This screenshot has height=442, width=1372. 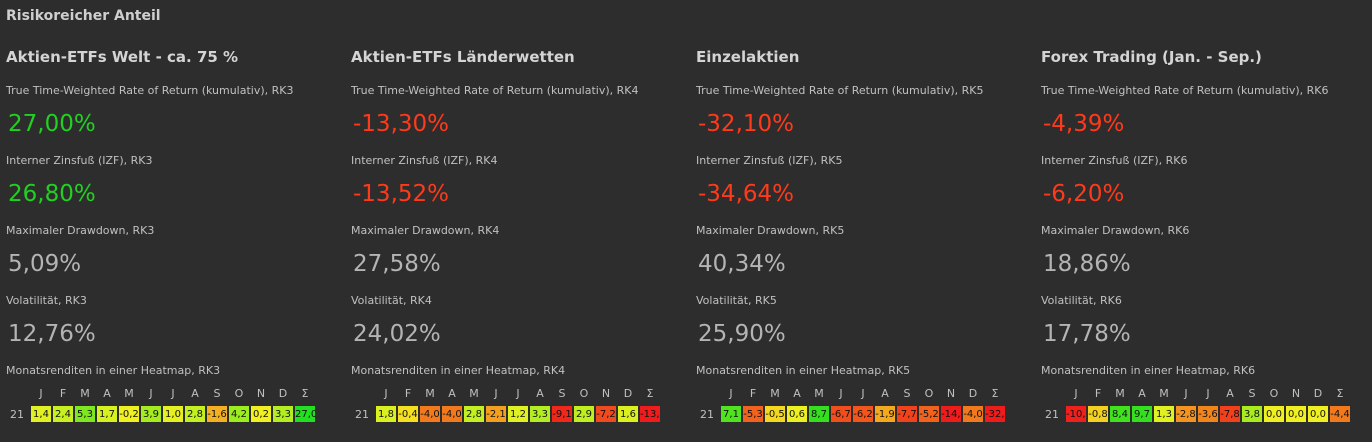 What do you see at coordinates (1081, 300) in the screenshot?
I see `volatility-label: Volatilität, RK6` at bounding box center [1081, 300].